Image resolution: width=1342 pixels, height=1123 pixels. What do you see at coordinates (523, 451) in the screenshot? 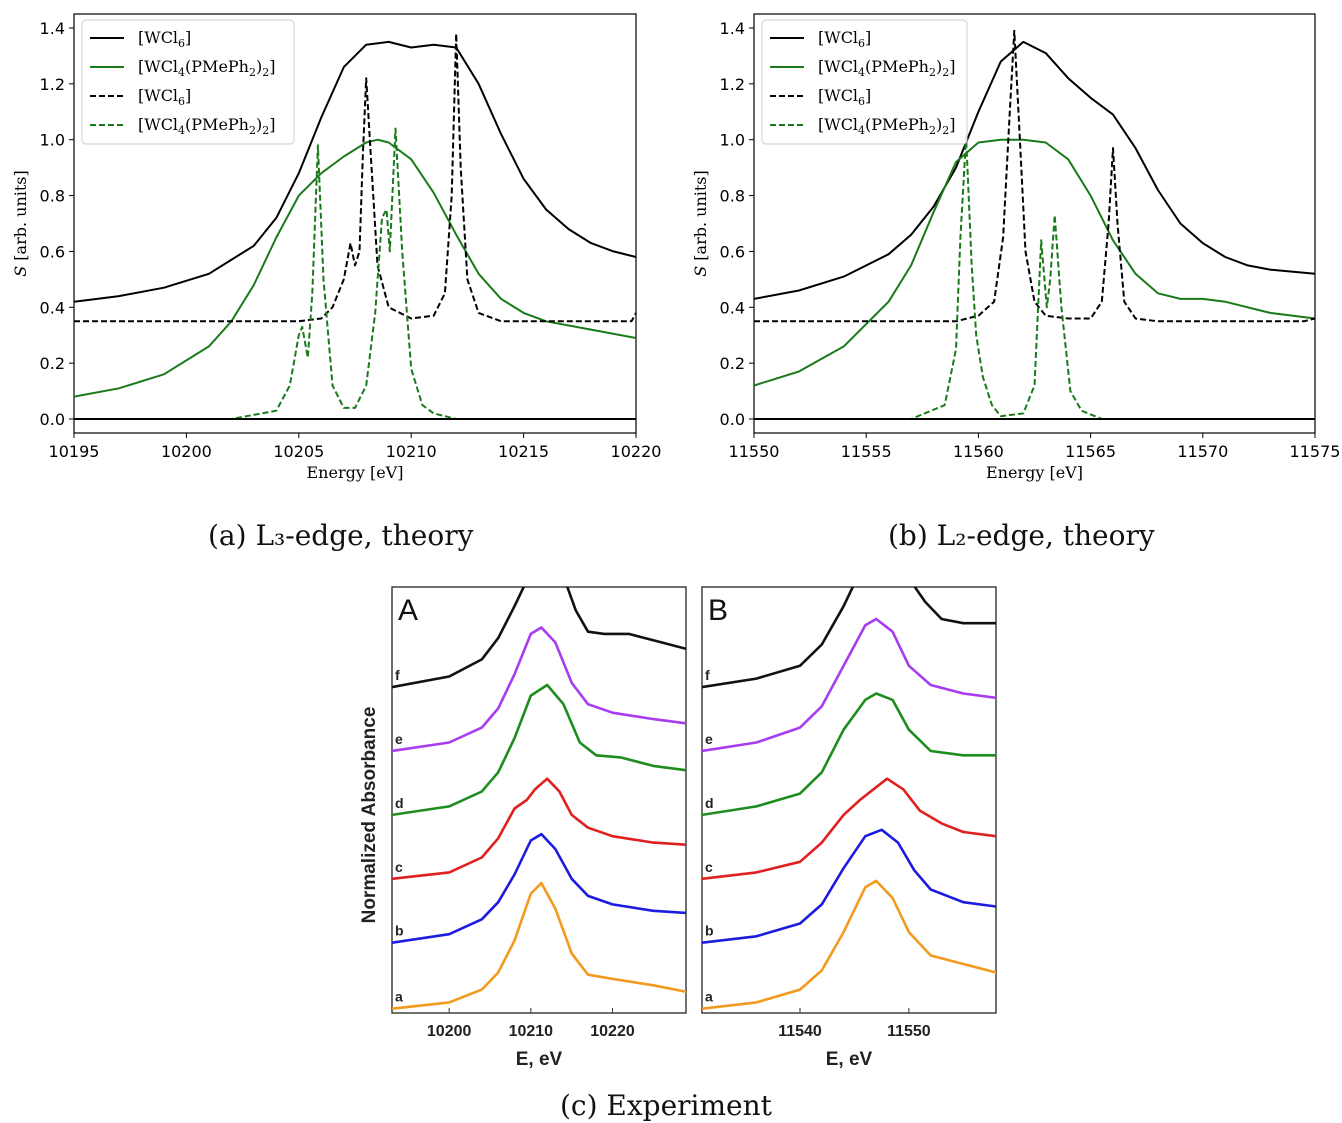
I see `x-tick-label: 10215` at bounding box center [523, 451].